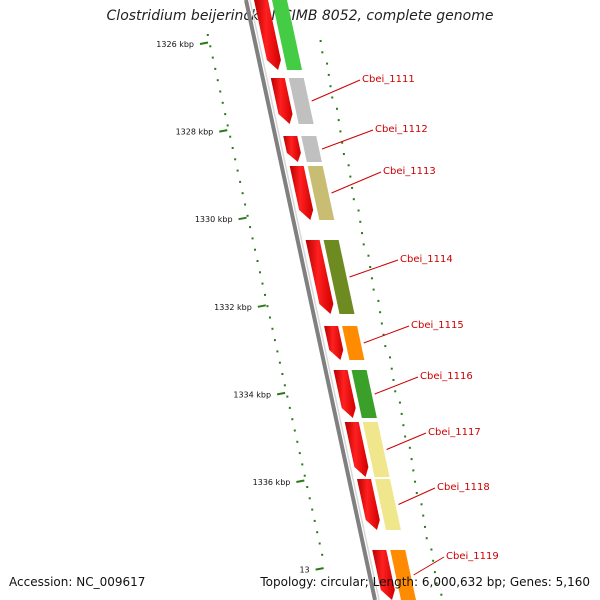  I want to click on gene-label: Cbei_1113, so click(409, 171).